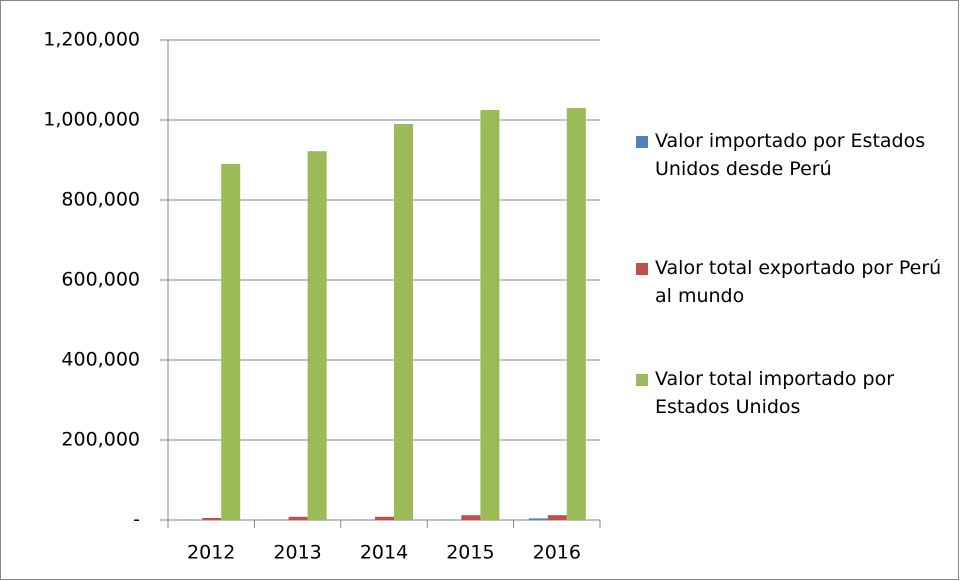 The width and height of the screenshot is (960, 581). I want to click on x-tick-label: 2015, so click(470, 553).